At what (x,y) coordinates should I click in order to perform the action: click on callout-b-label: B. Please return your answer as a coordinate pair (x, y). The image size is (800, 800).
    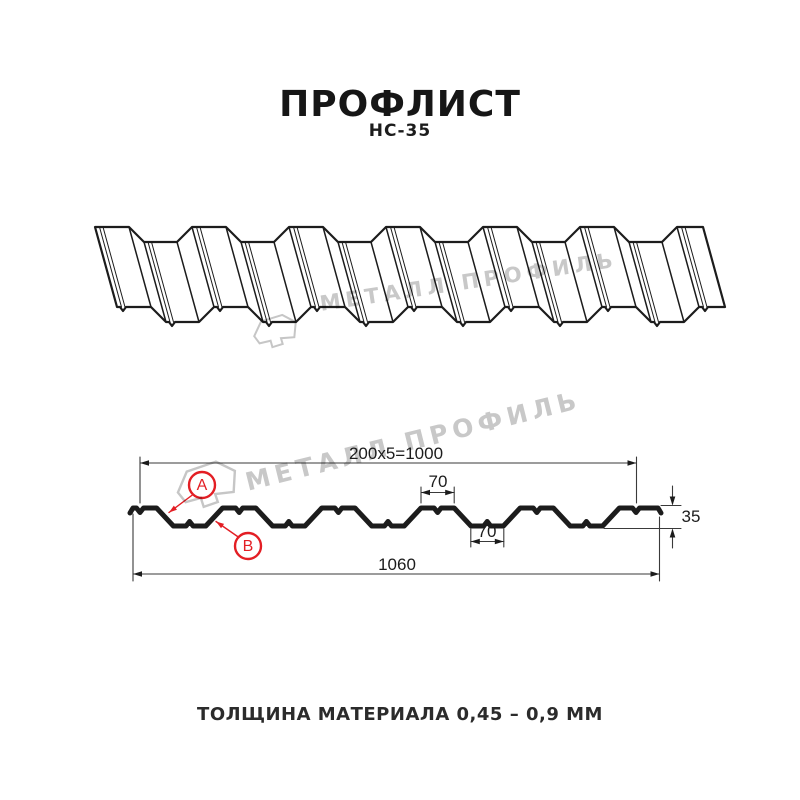
    Looking at the image, I should click on (248, 546).